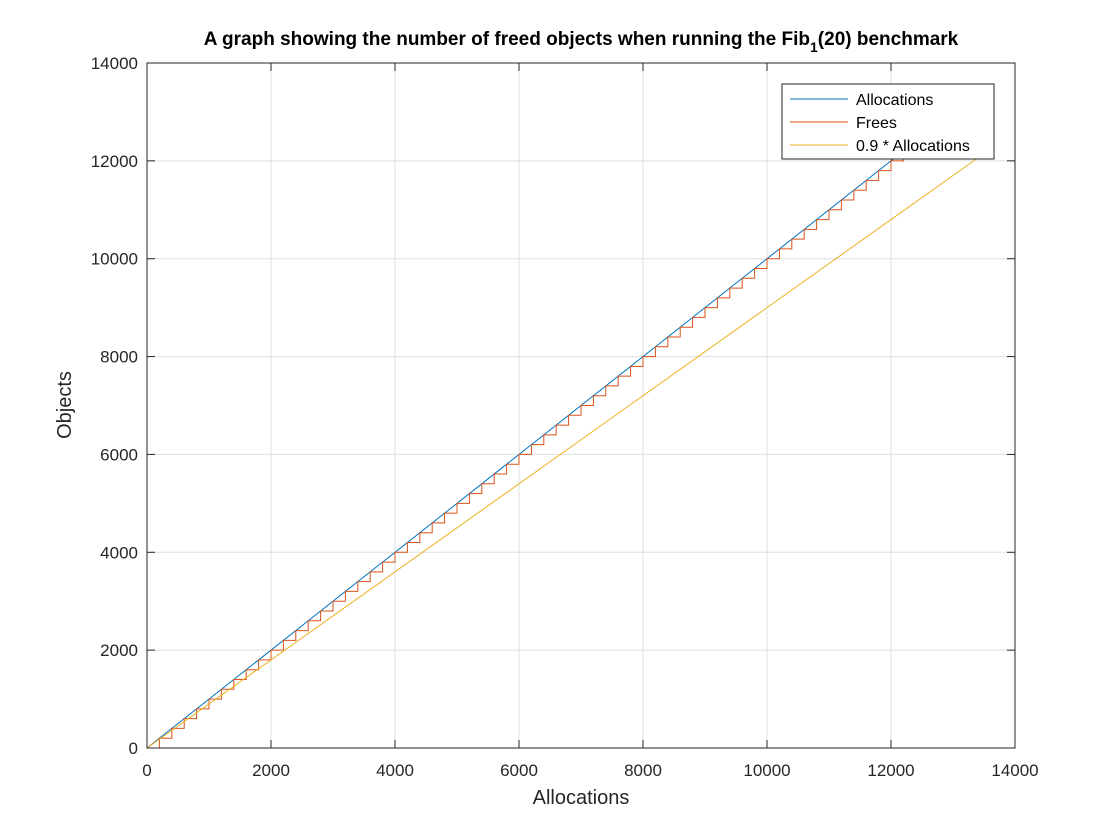 This screenshot has height=840, width=1120. I want to click on x-tick-label: 8000, so click(643, 770).